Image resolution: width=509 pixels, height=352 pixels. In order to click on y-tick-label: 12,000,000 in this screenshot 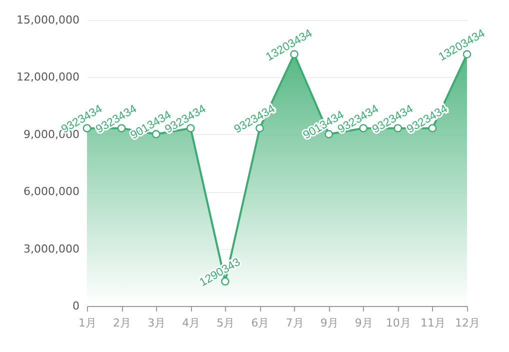, I will do `click(48, 77)`.